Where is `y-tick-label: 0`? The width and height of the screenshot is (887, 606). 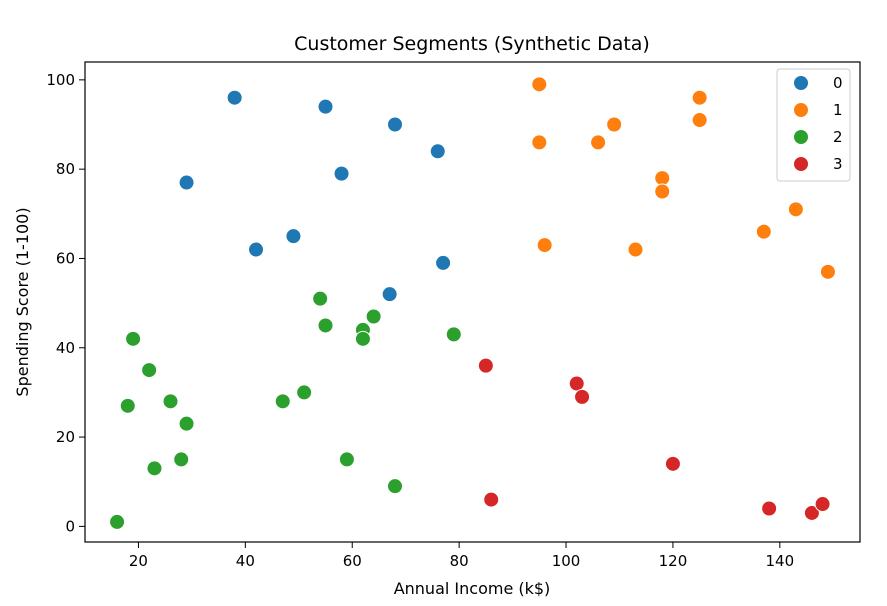
y-tick-label: 0 is located at coordinates (70, 526).